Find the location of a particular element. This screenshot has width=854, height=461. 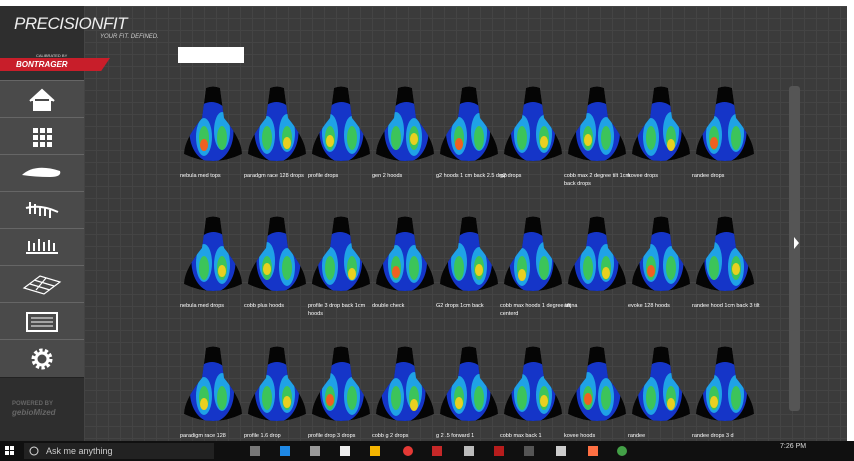

saddle-label: cobb max hoods 1 degree tilt centerd is located at coordinates (535, 310).